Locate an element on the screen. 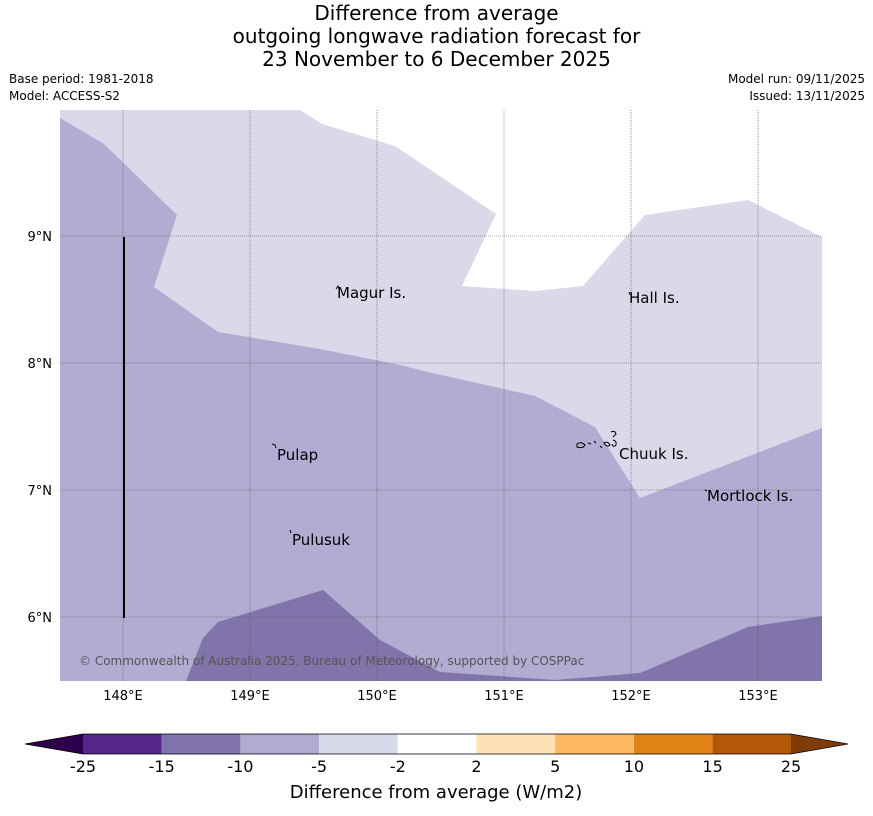 The width and height of the screenshot is (873, 816). meta-right: Model run: 09/11/2025 Issued: 13/11/2025 is located at coordinates (796, 88).